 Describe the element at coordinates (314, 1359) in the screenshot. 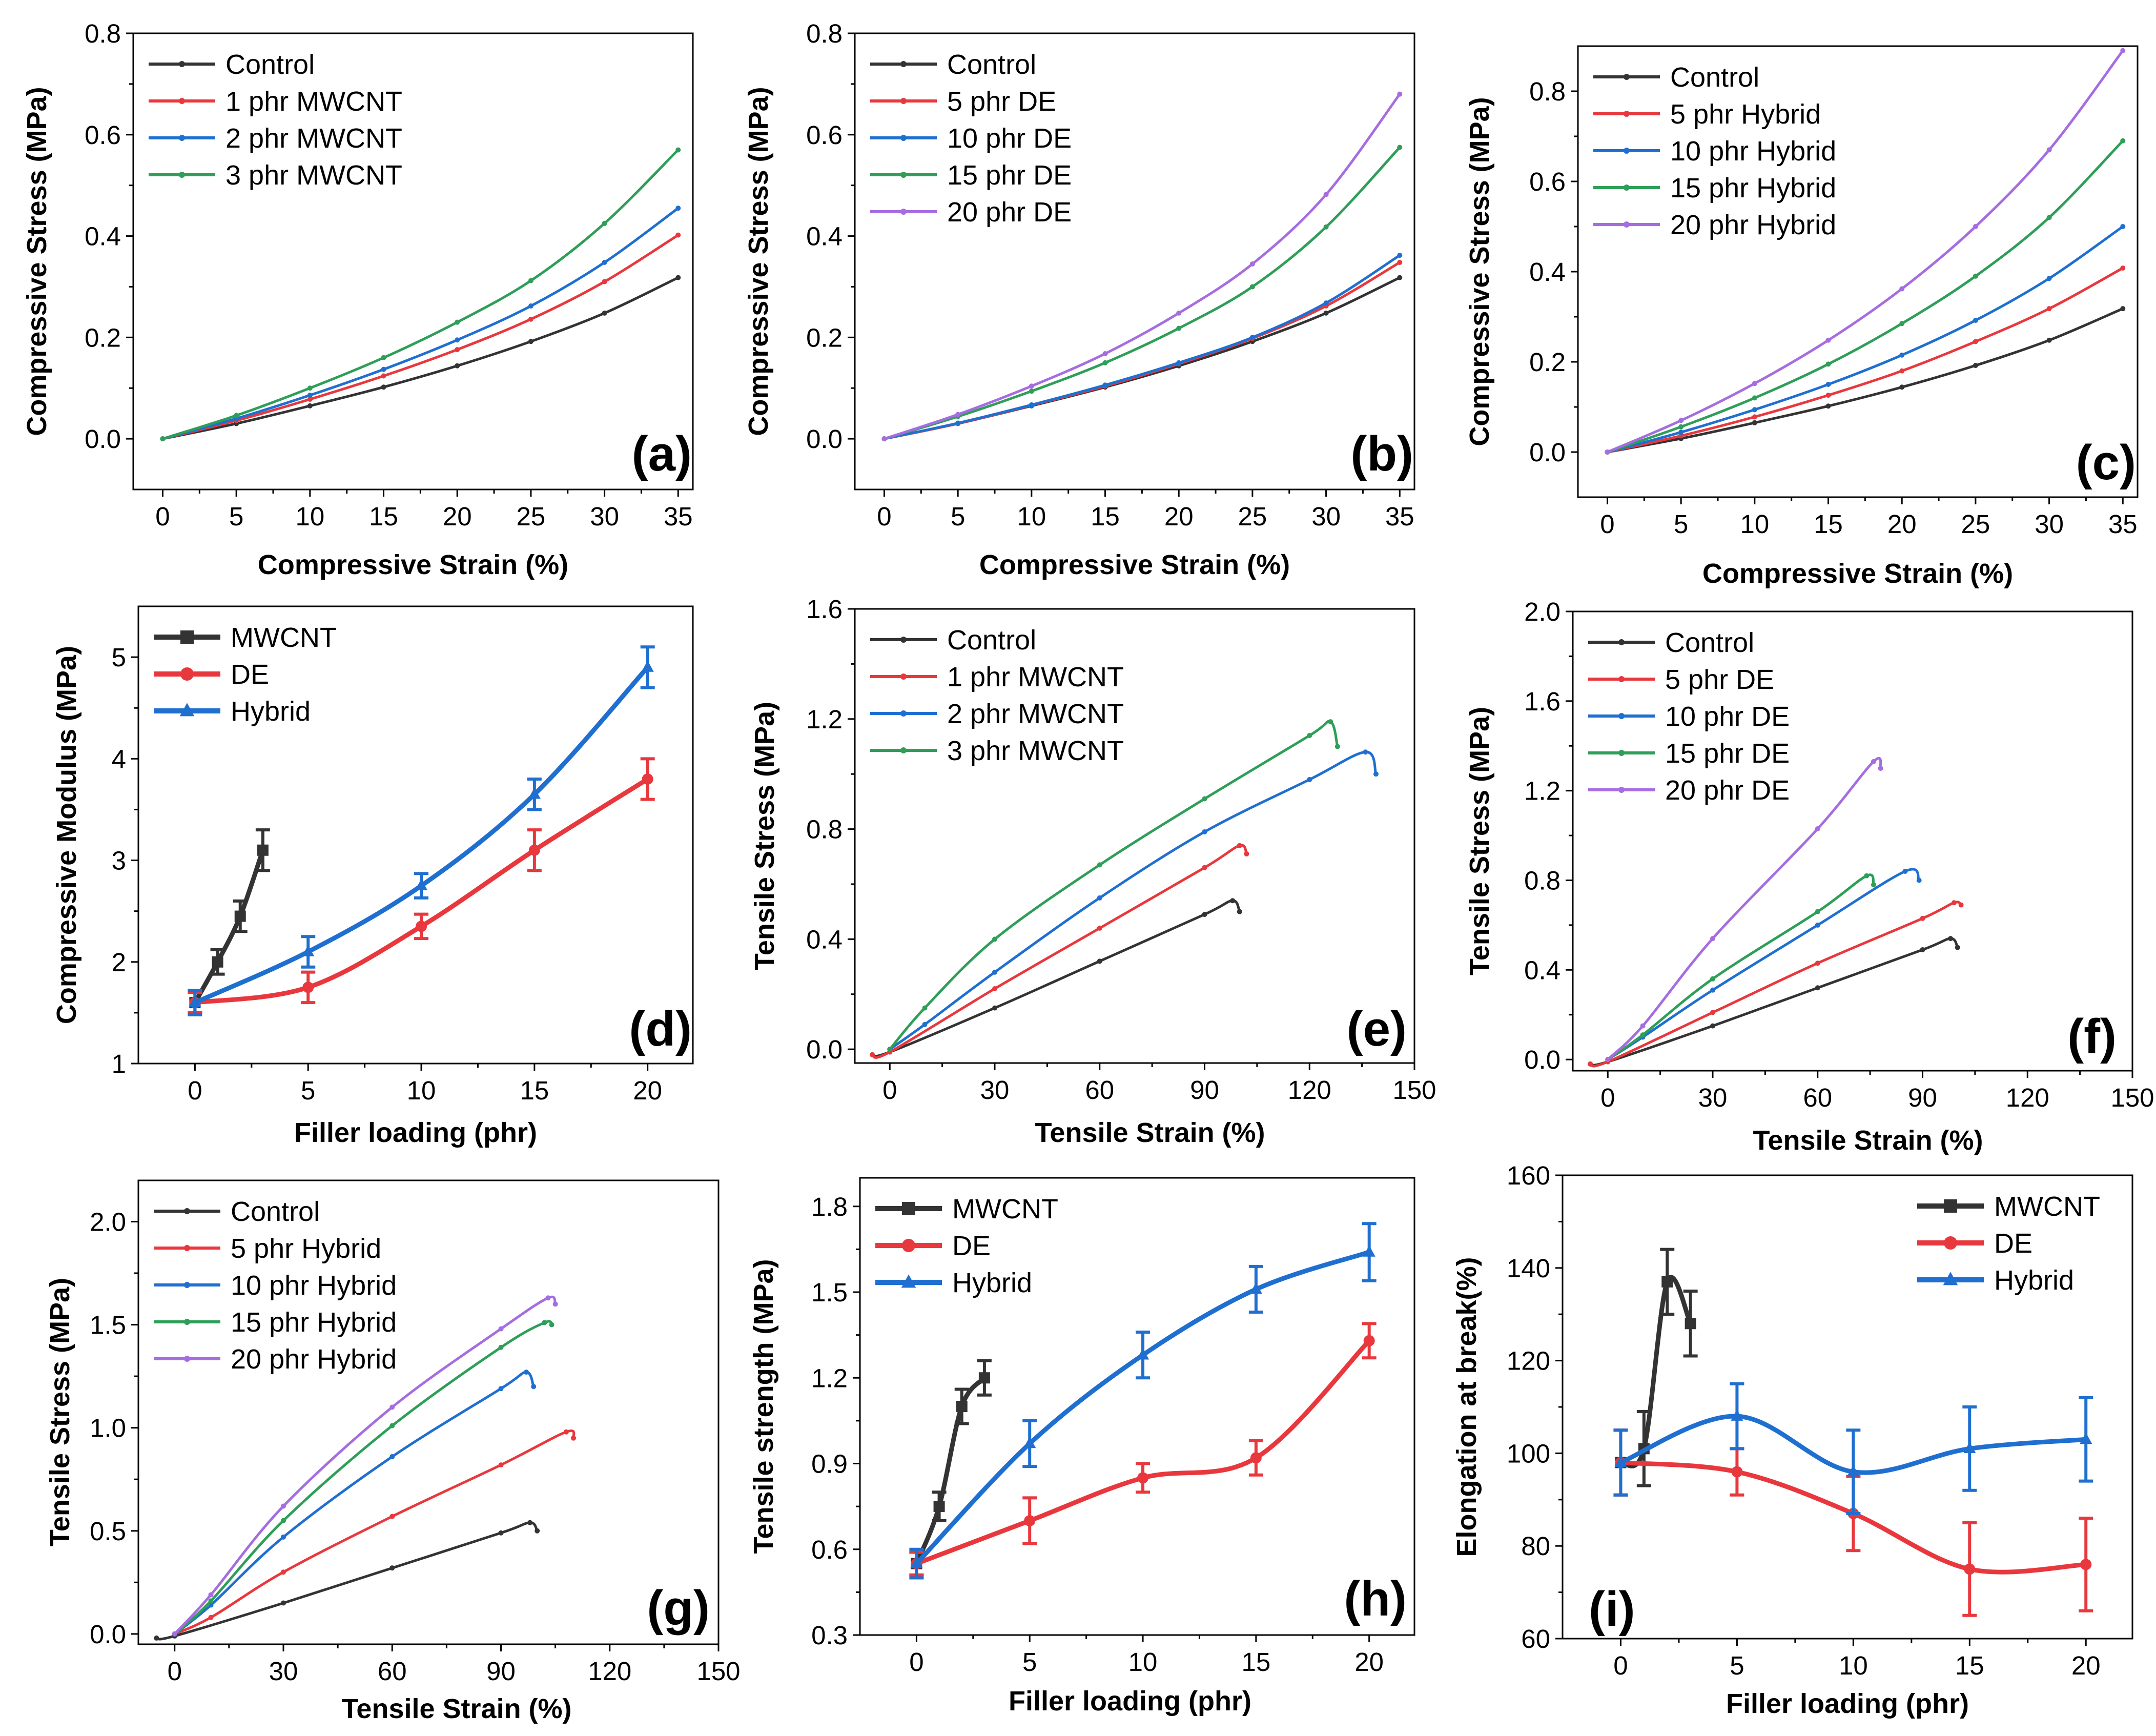

I see `legend-label: 20 phr Hybrid` at that location.